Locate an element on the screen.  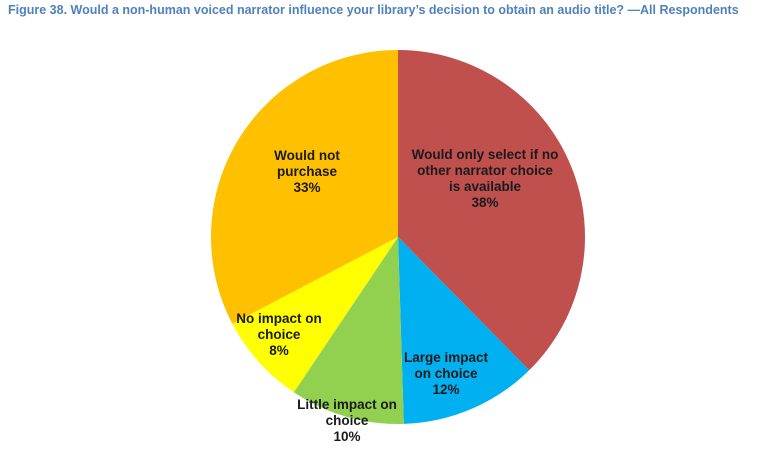
value-label: 38% is located at coordinates (485, 202).